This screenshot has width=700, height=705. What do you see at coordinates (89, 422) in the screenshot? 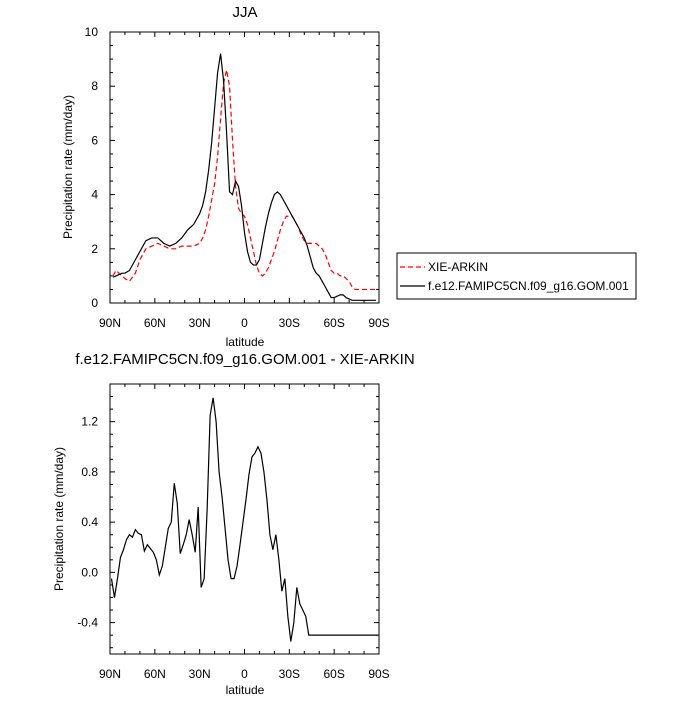
I see `y-tick-label: 1.2` at bounding box center [89, 422].